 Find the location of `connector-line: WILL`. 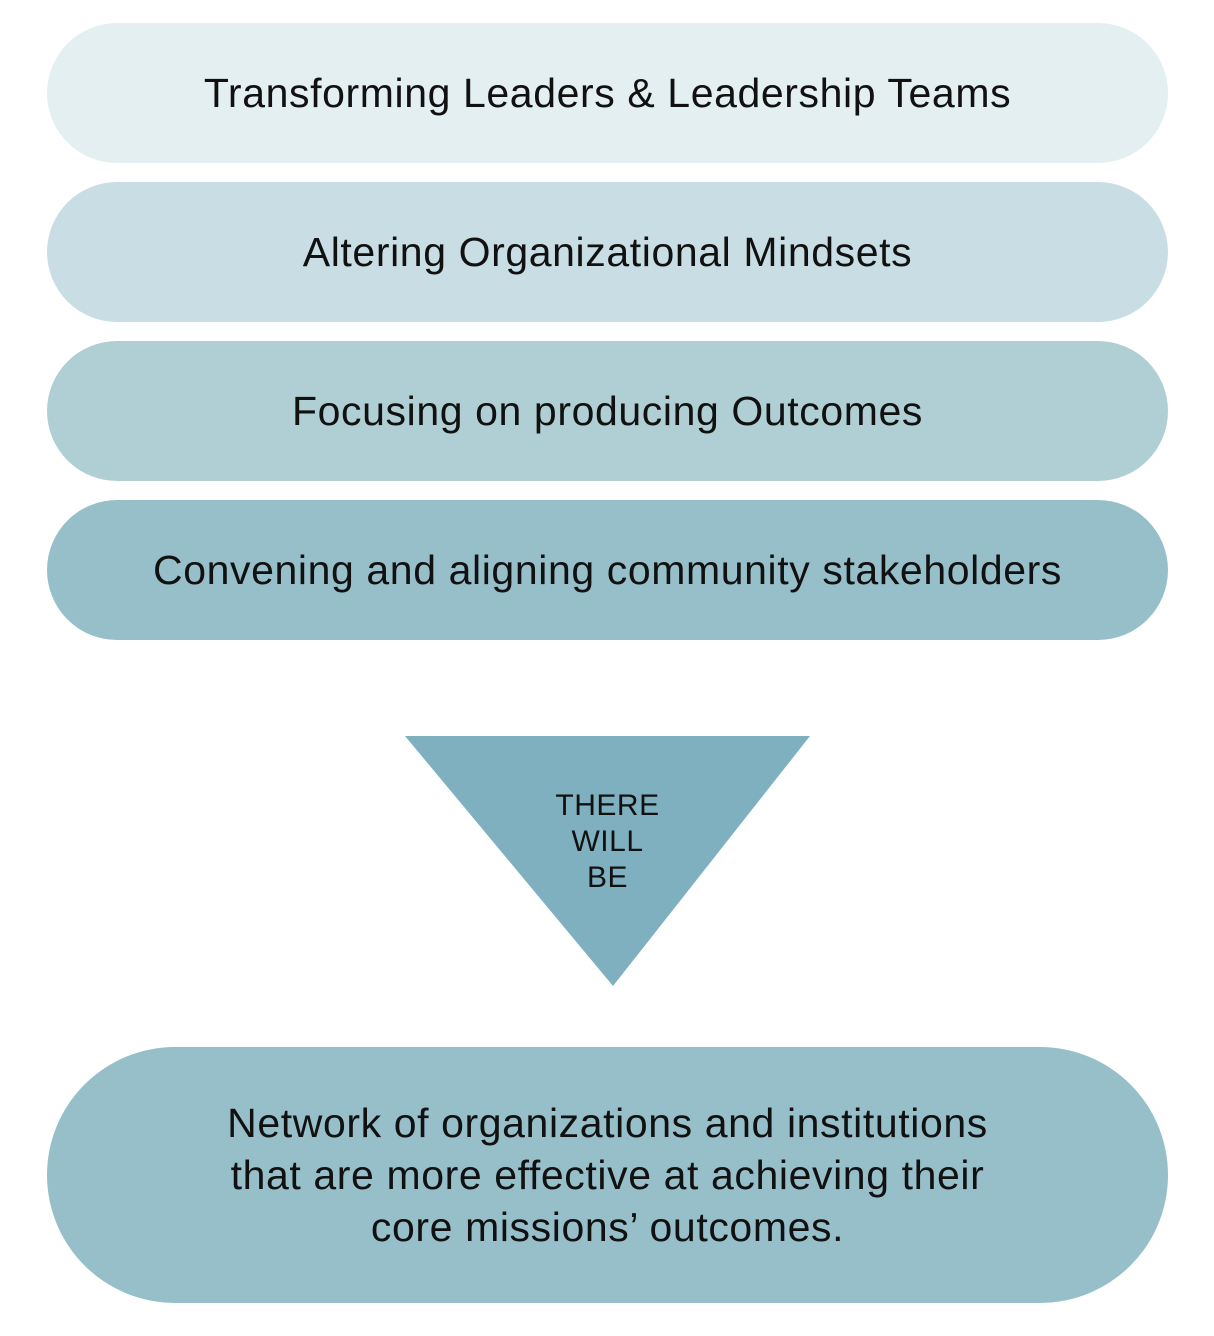

connector-line: WILL is located at coordinates (607, 841).